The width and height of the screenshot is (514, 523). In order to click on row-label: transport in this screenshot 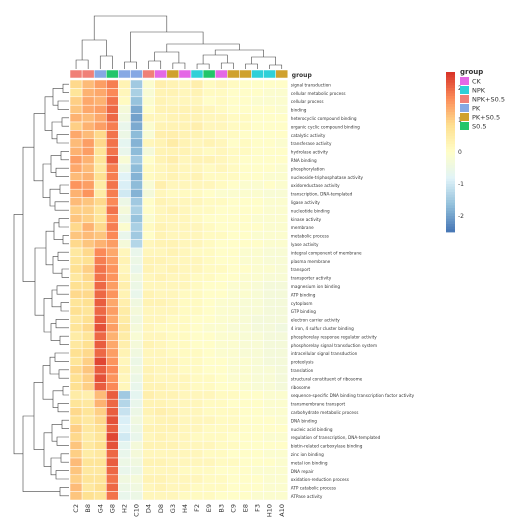, I will do `click(301, 269)`.